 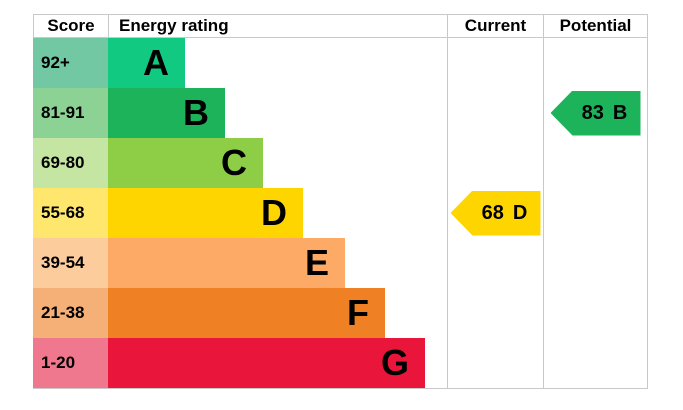 What do you see at coordinates (70, 26) in the screenshot?
I see `score-column-header: Score` at bounding box center [70, 26].